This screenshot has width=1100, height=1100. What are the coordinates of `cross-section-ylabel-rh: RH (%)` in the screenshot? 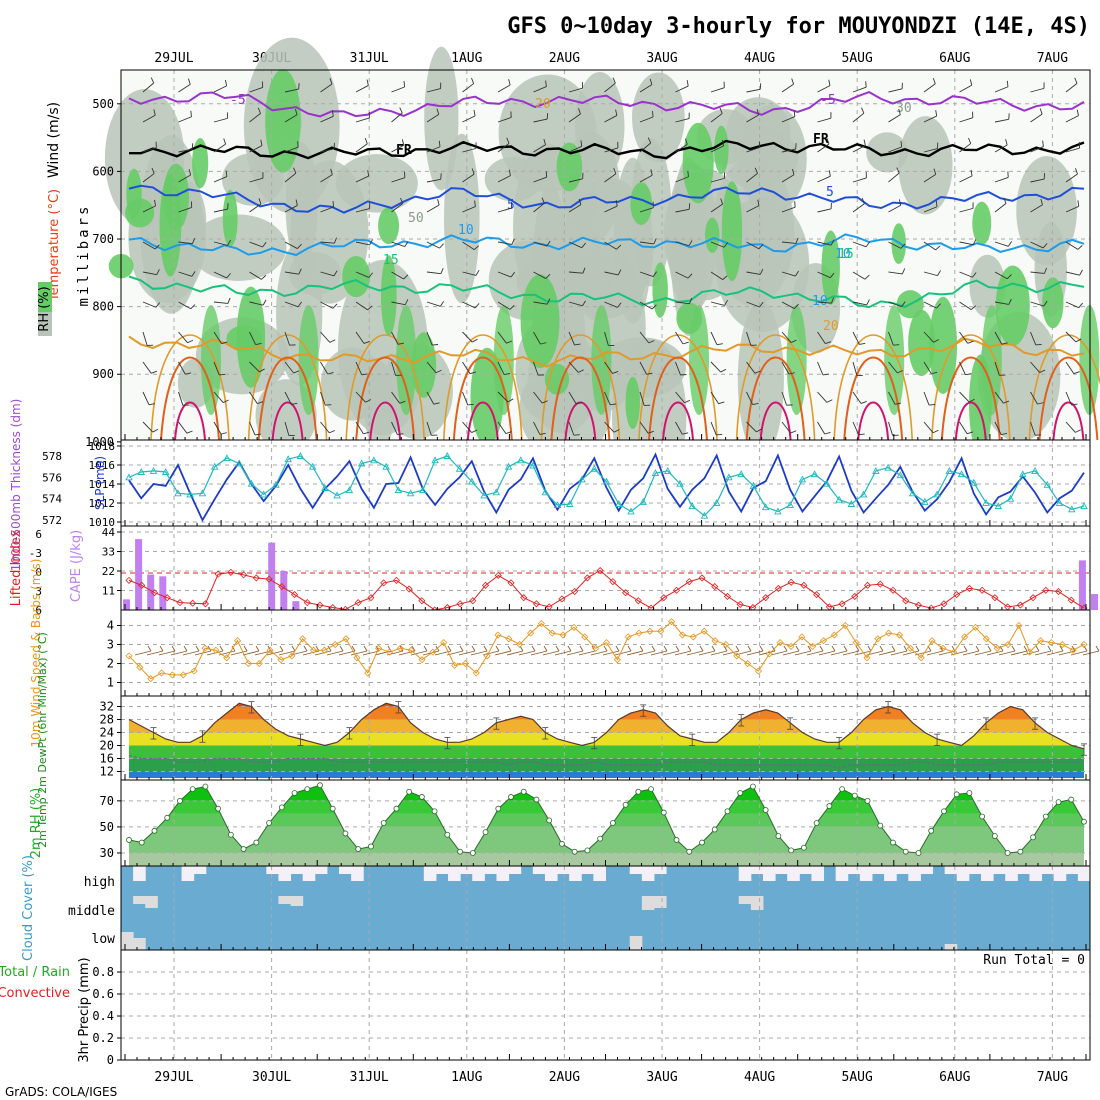 It's located at (44, 308).